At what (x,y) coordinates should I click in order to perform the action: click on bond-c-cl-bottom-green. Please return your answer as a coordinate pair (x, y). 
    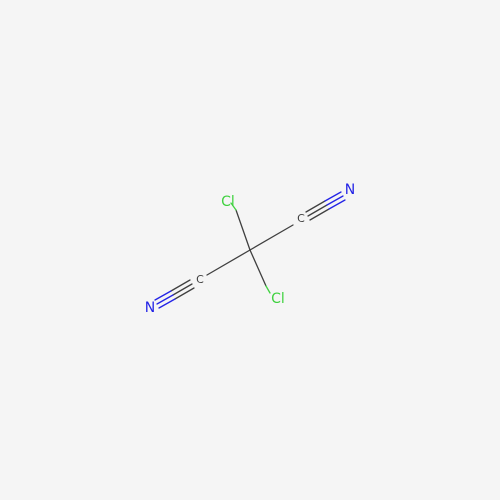
    Looking at the image, I should click on (268, 289).